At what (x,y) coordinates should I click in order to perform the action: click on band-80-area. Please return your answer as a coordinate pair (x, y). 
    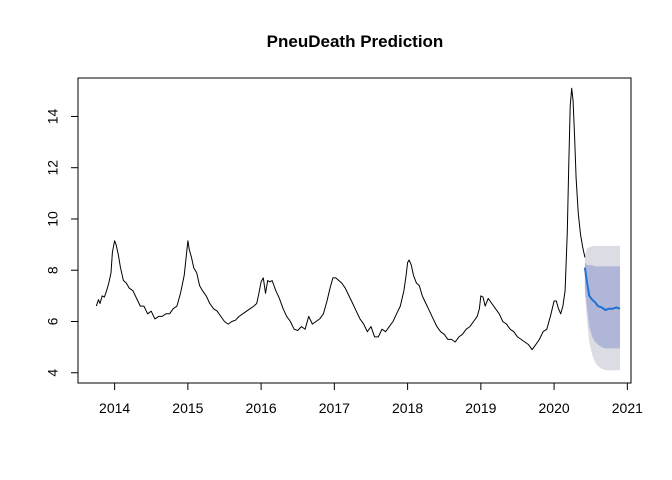
    Looking at the image, I should click on (602, 305).